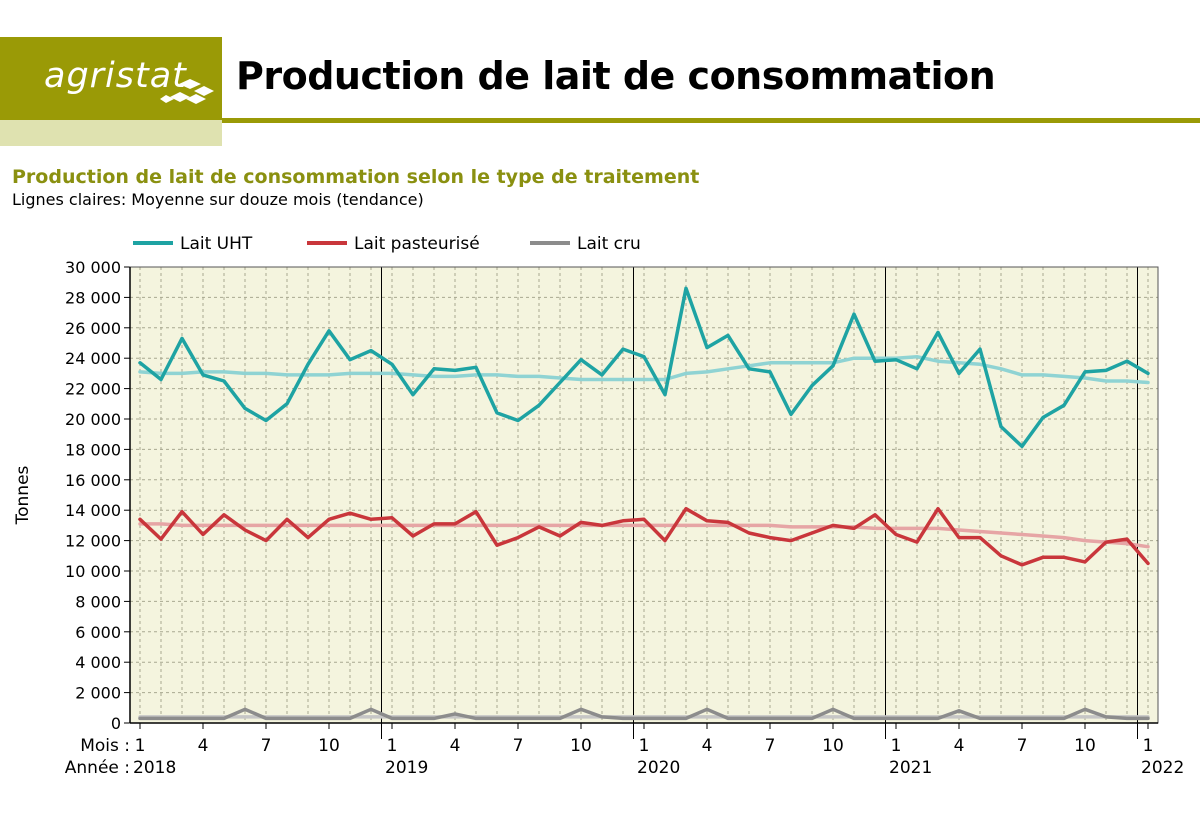 The height and width of the screenshot is (834, 1200). Describe the element at coordinates (93, 541) in the screenshot. I see `y-tick-label: 12 000` at that location.